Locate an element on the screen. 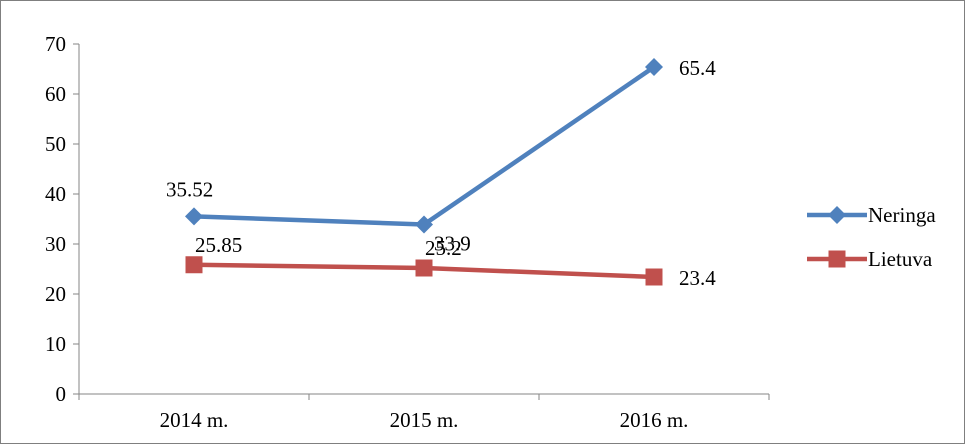 The height and width of the screenshot is (448, 965). y-tick-label: 60 is located at coordinates (55, 94).